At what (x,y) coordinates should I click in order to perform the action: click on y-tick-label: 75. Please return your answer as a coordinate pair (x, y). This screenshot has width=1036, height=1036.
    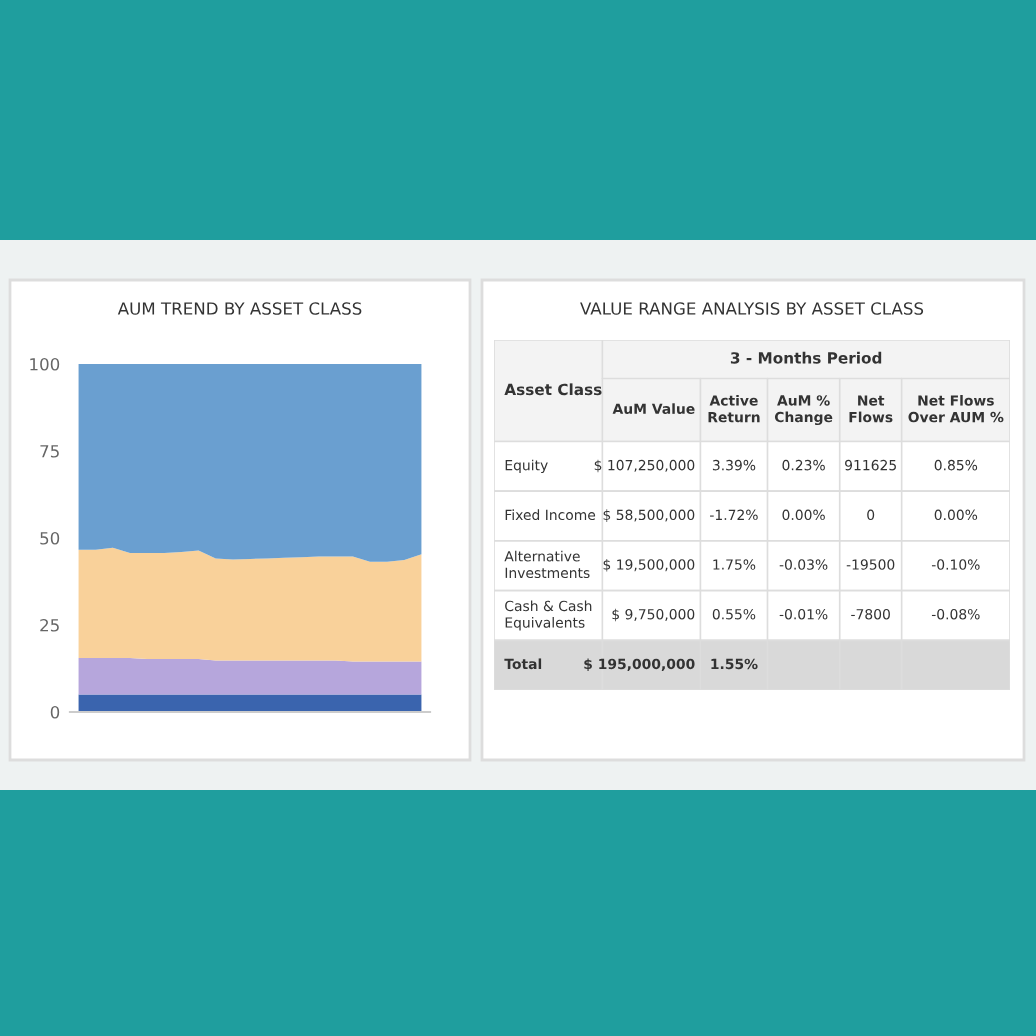
    Looking at the image, I should click on (49, 451).